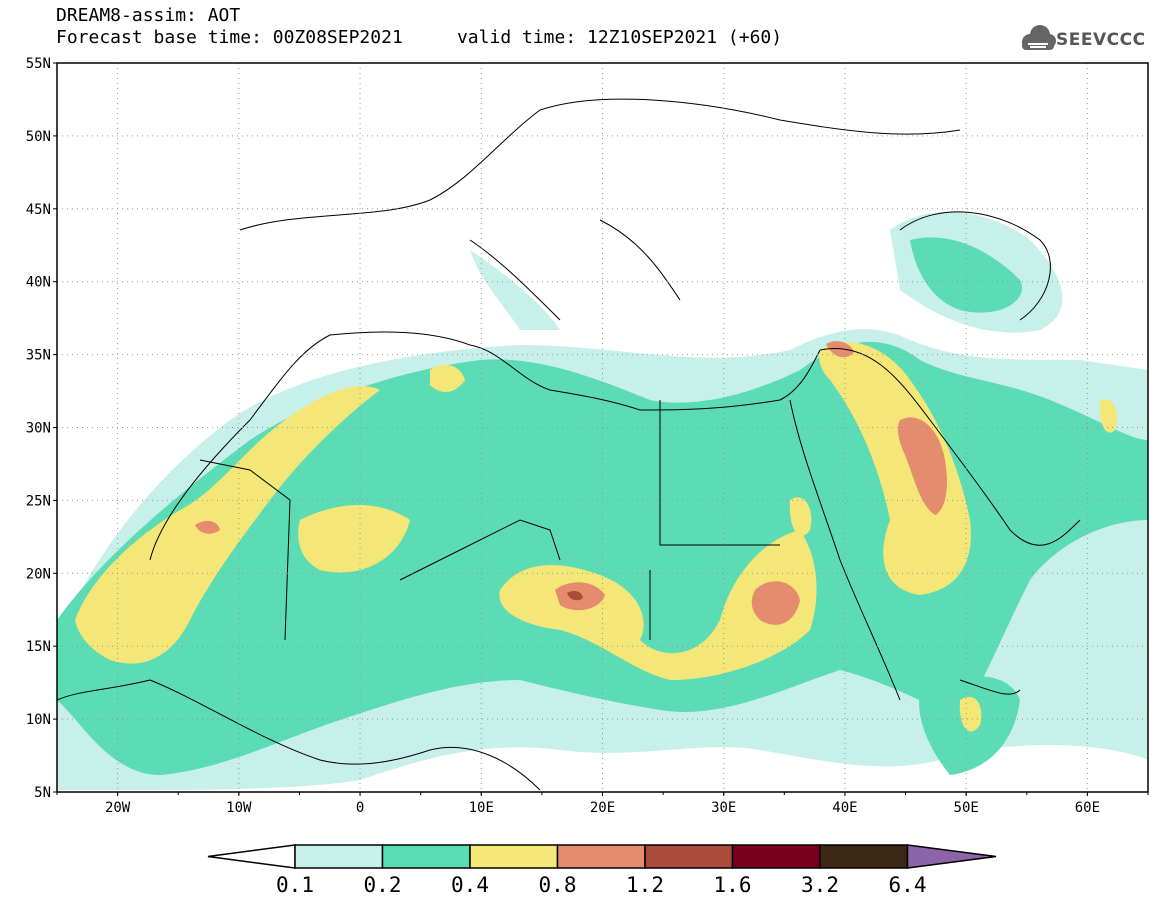 This screenshot has height=905, width=1165. I want to click on colorbar-label: 1.6, so click(732, 885).